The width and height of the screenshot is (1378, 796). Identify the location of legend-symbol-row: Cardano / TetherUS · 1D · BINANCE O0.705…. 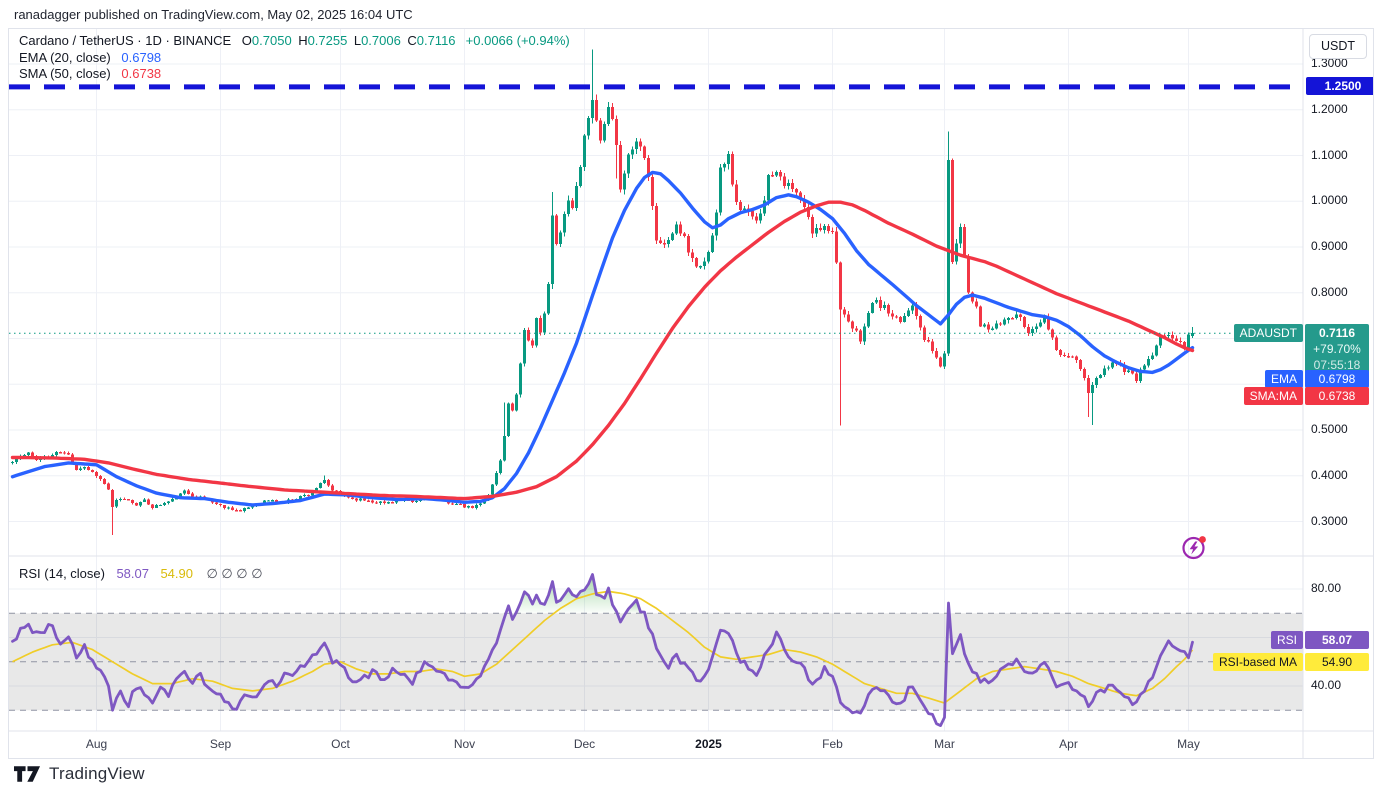
(294, 41).